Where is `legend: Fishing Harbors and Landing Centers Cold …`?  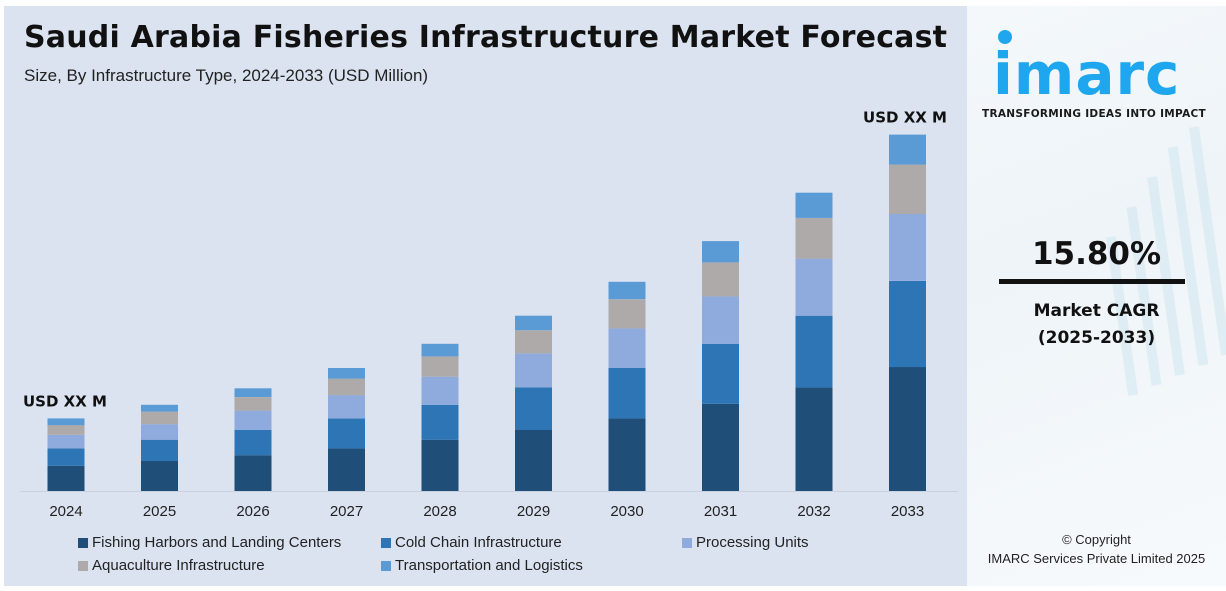 legend: Fishing Harbors and Landing Centers Cold … is located at coordinates (458, 556).